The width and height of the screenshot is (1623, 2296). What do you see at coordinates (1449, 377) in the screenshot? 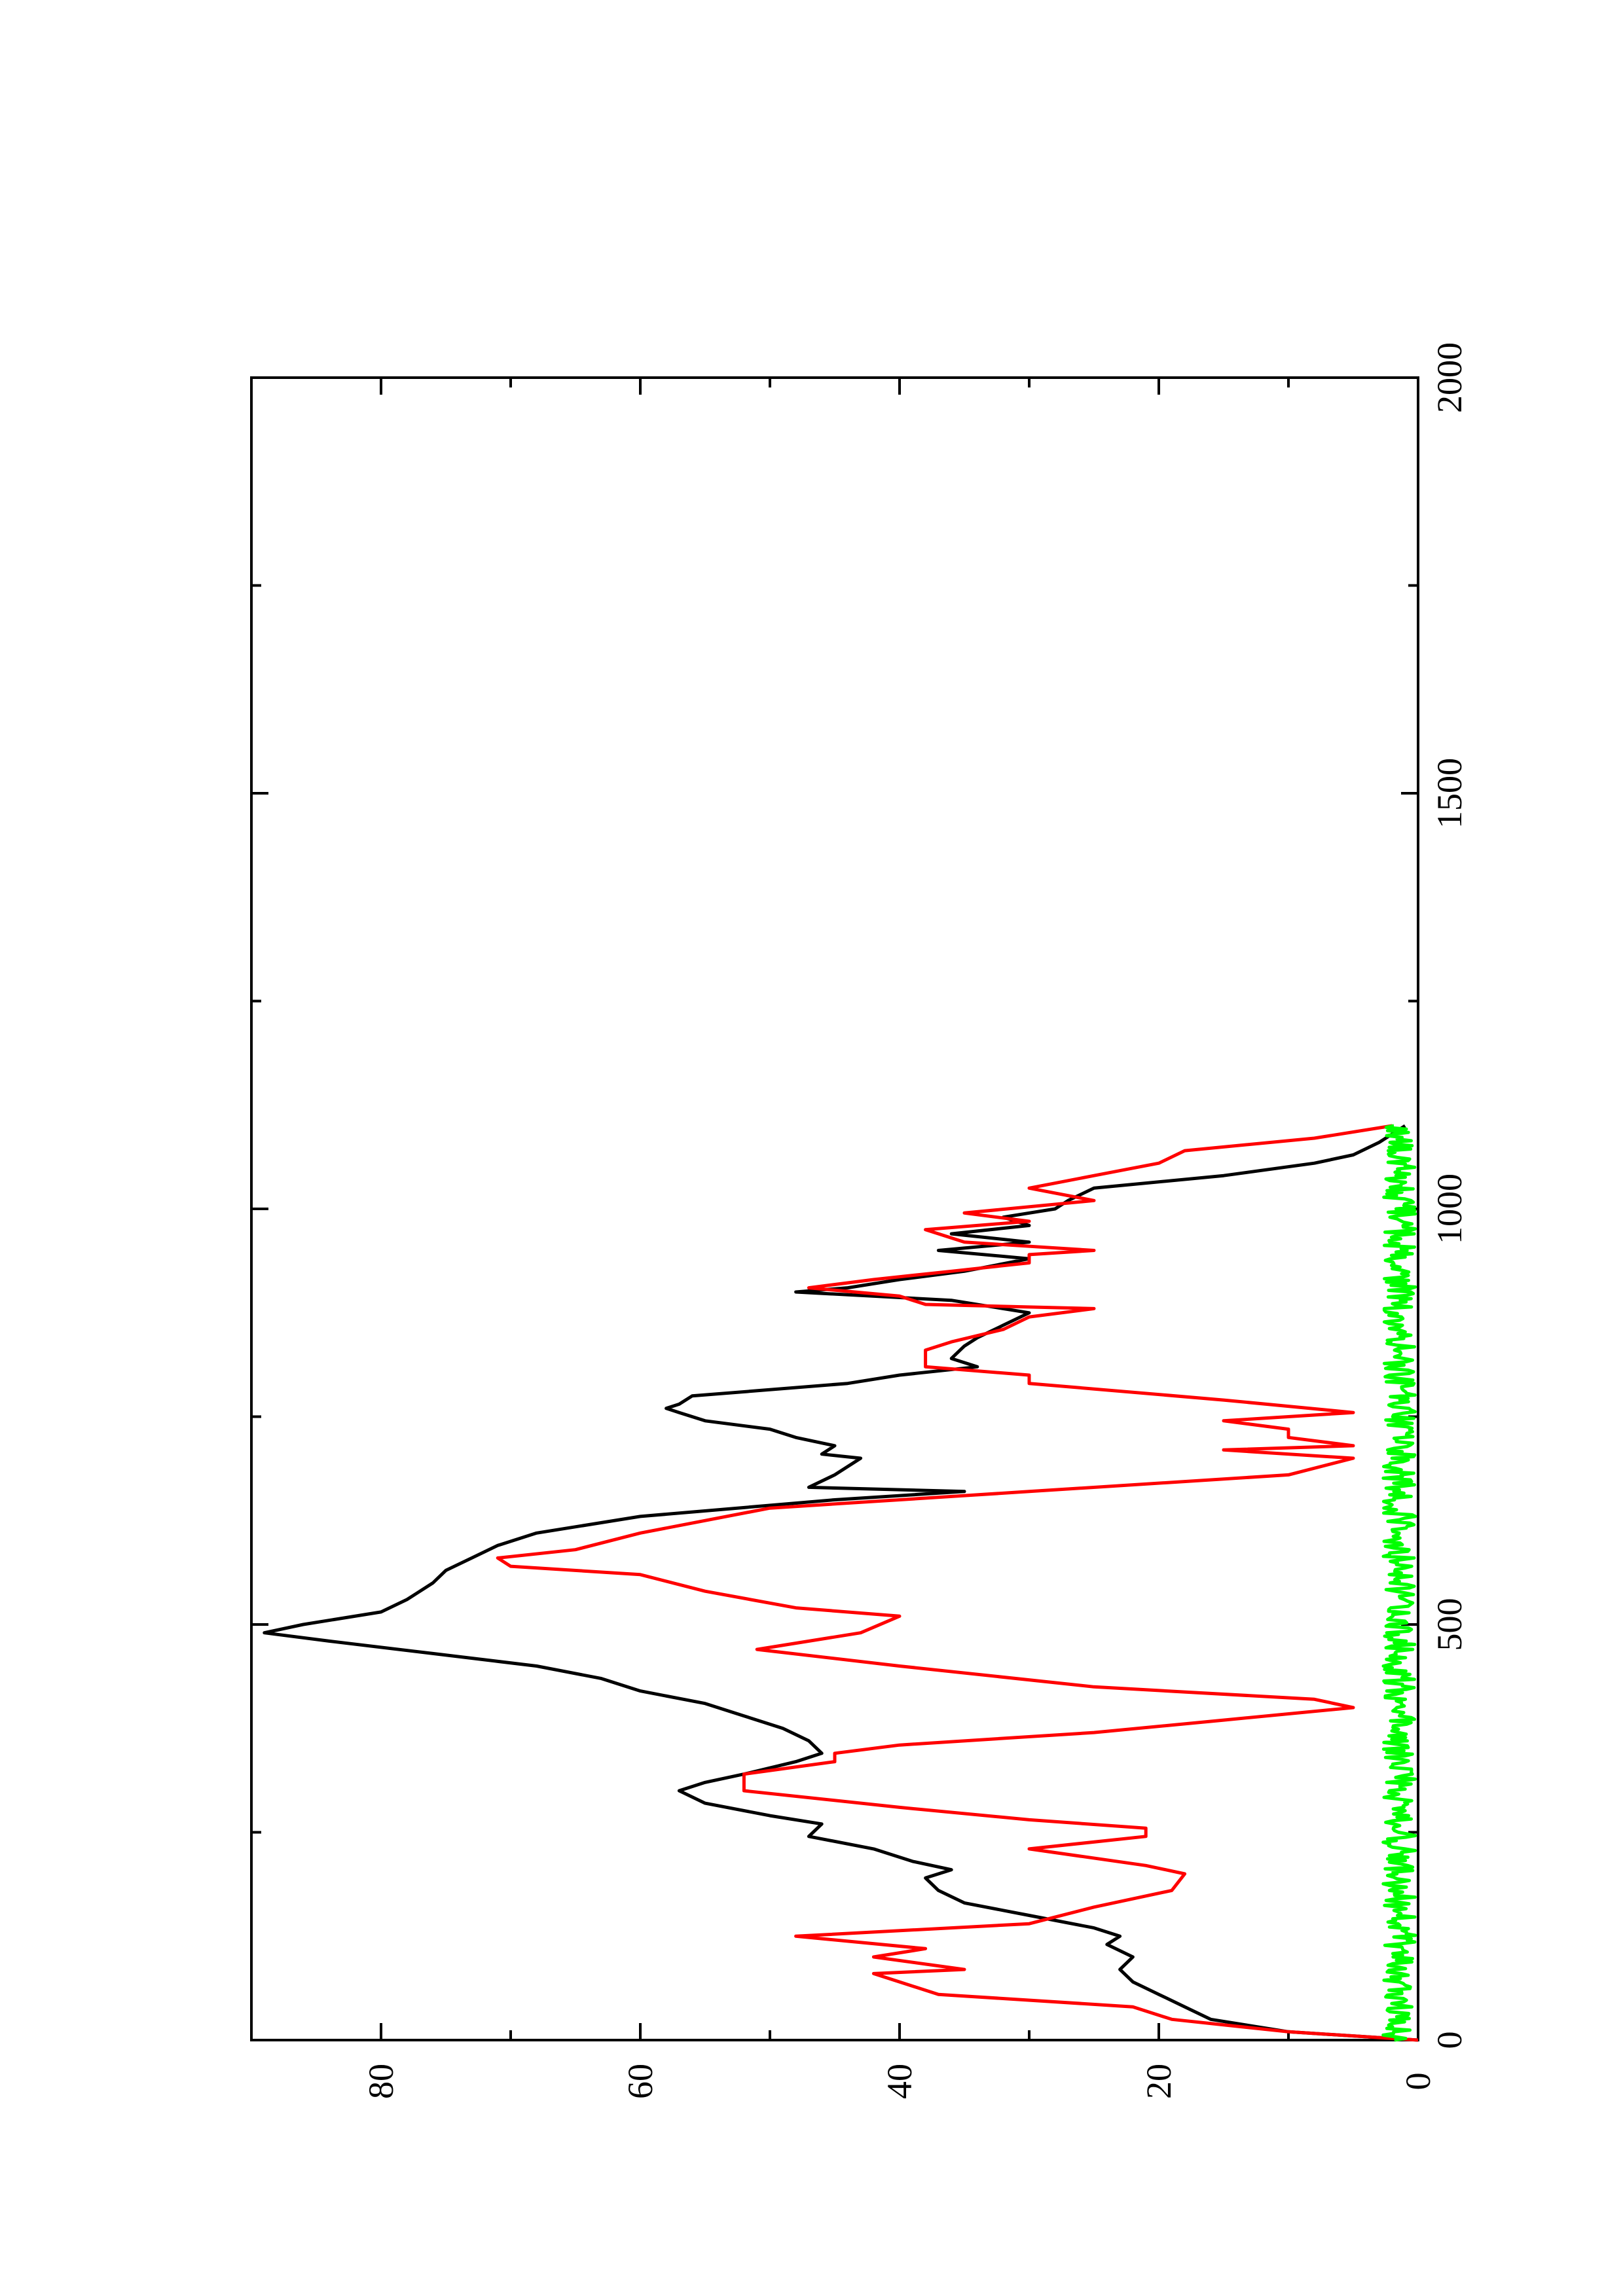
I see `x-tick-label: 2000` at bounding box center [1449, 377].